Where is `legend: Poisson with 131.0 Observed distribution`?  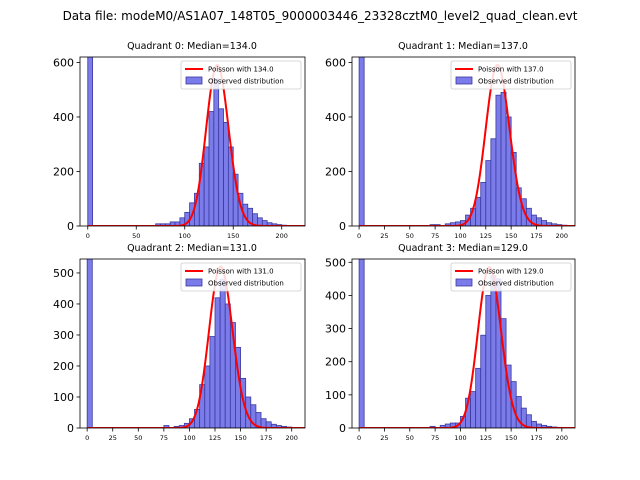 legend: Poisson with 131.0 Observed distribution is located at coordinates (241, 277).